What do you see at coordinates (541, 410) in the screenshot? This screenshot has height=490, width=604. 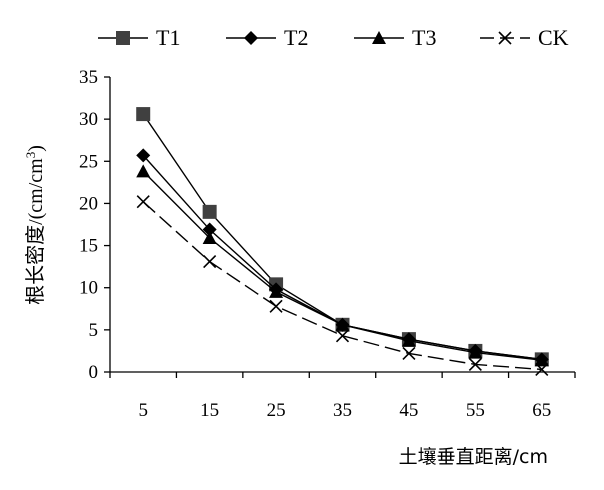 I see `x-tick-label: 65` at bounding box center [541, 410].